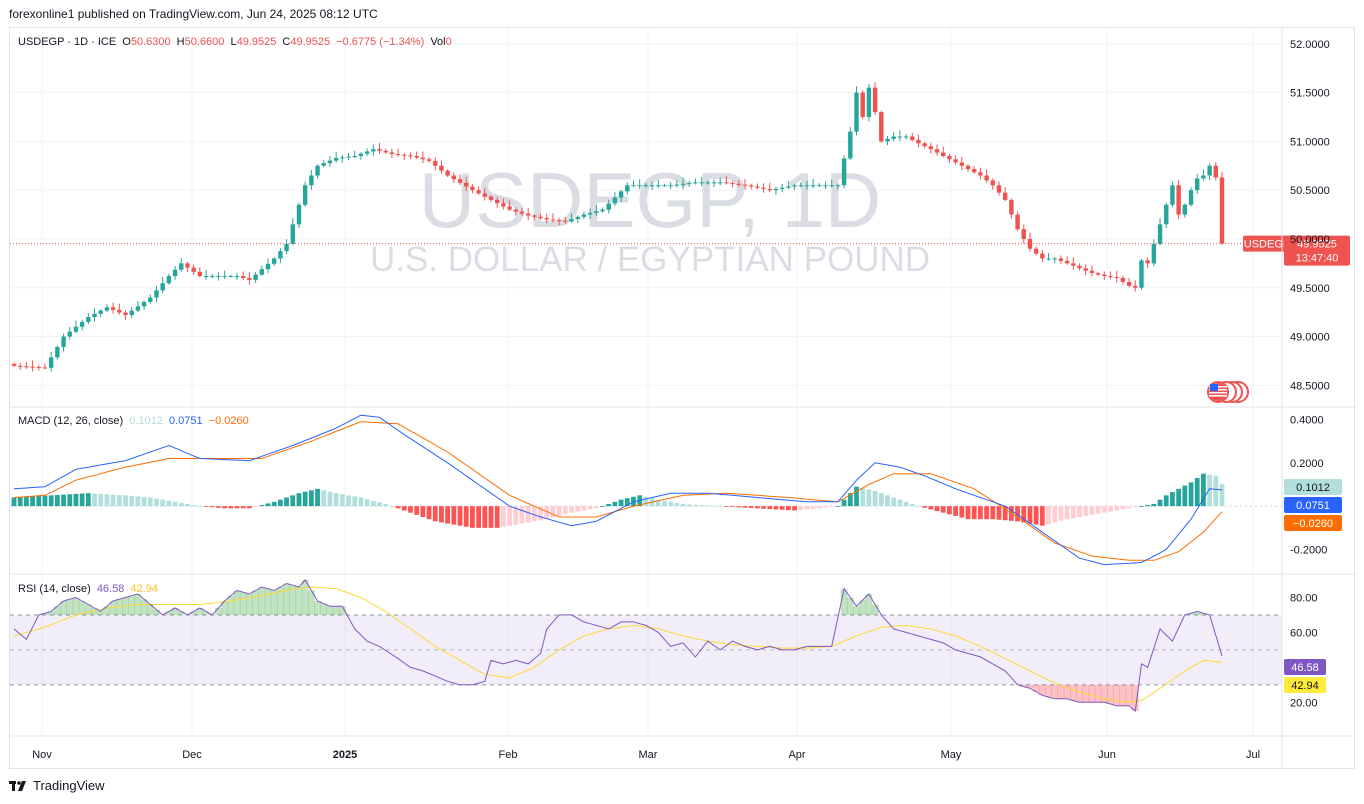  Describe the element at coordinates (228, 421) in the screenshot. I see `macd-signal-value: −0.0260` at that location.